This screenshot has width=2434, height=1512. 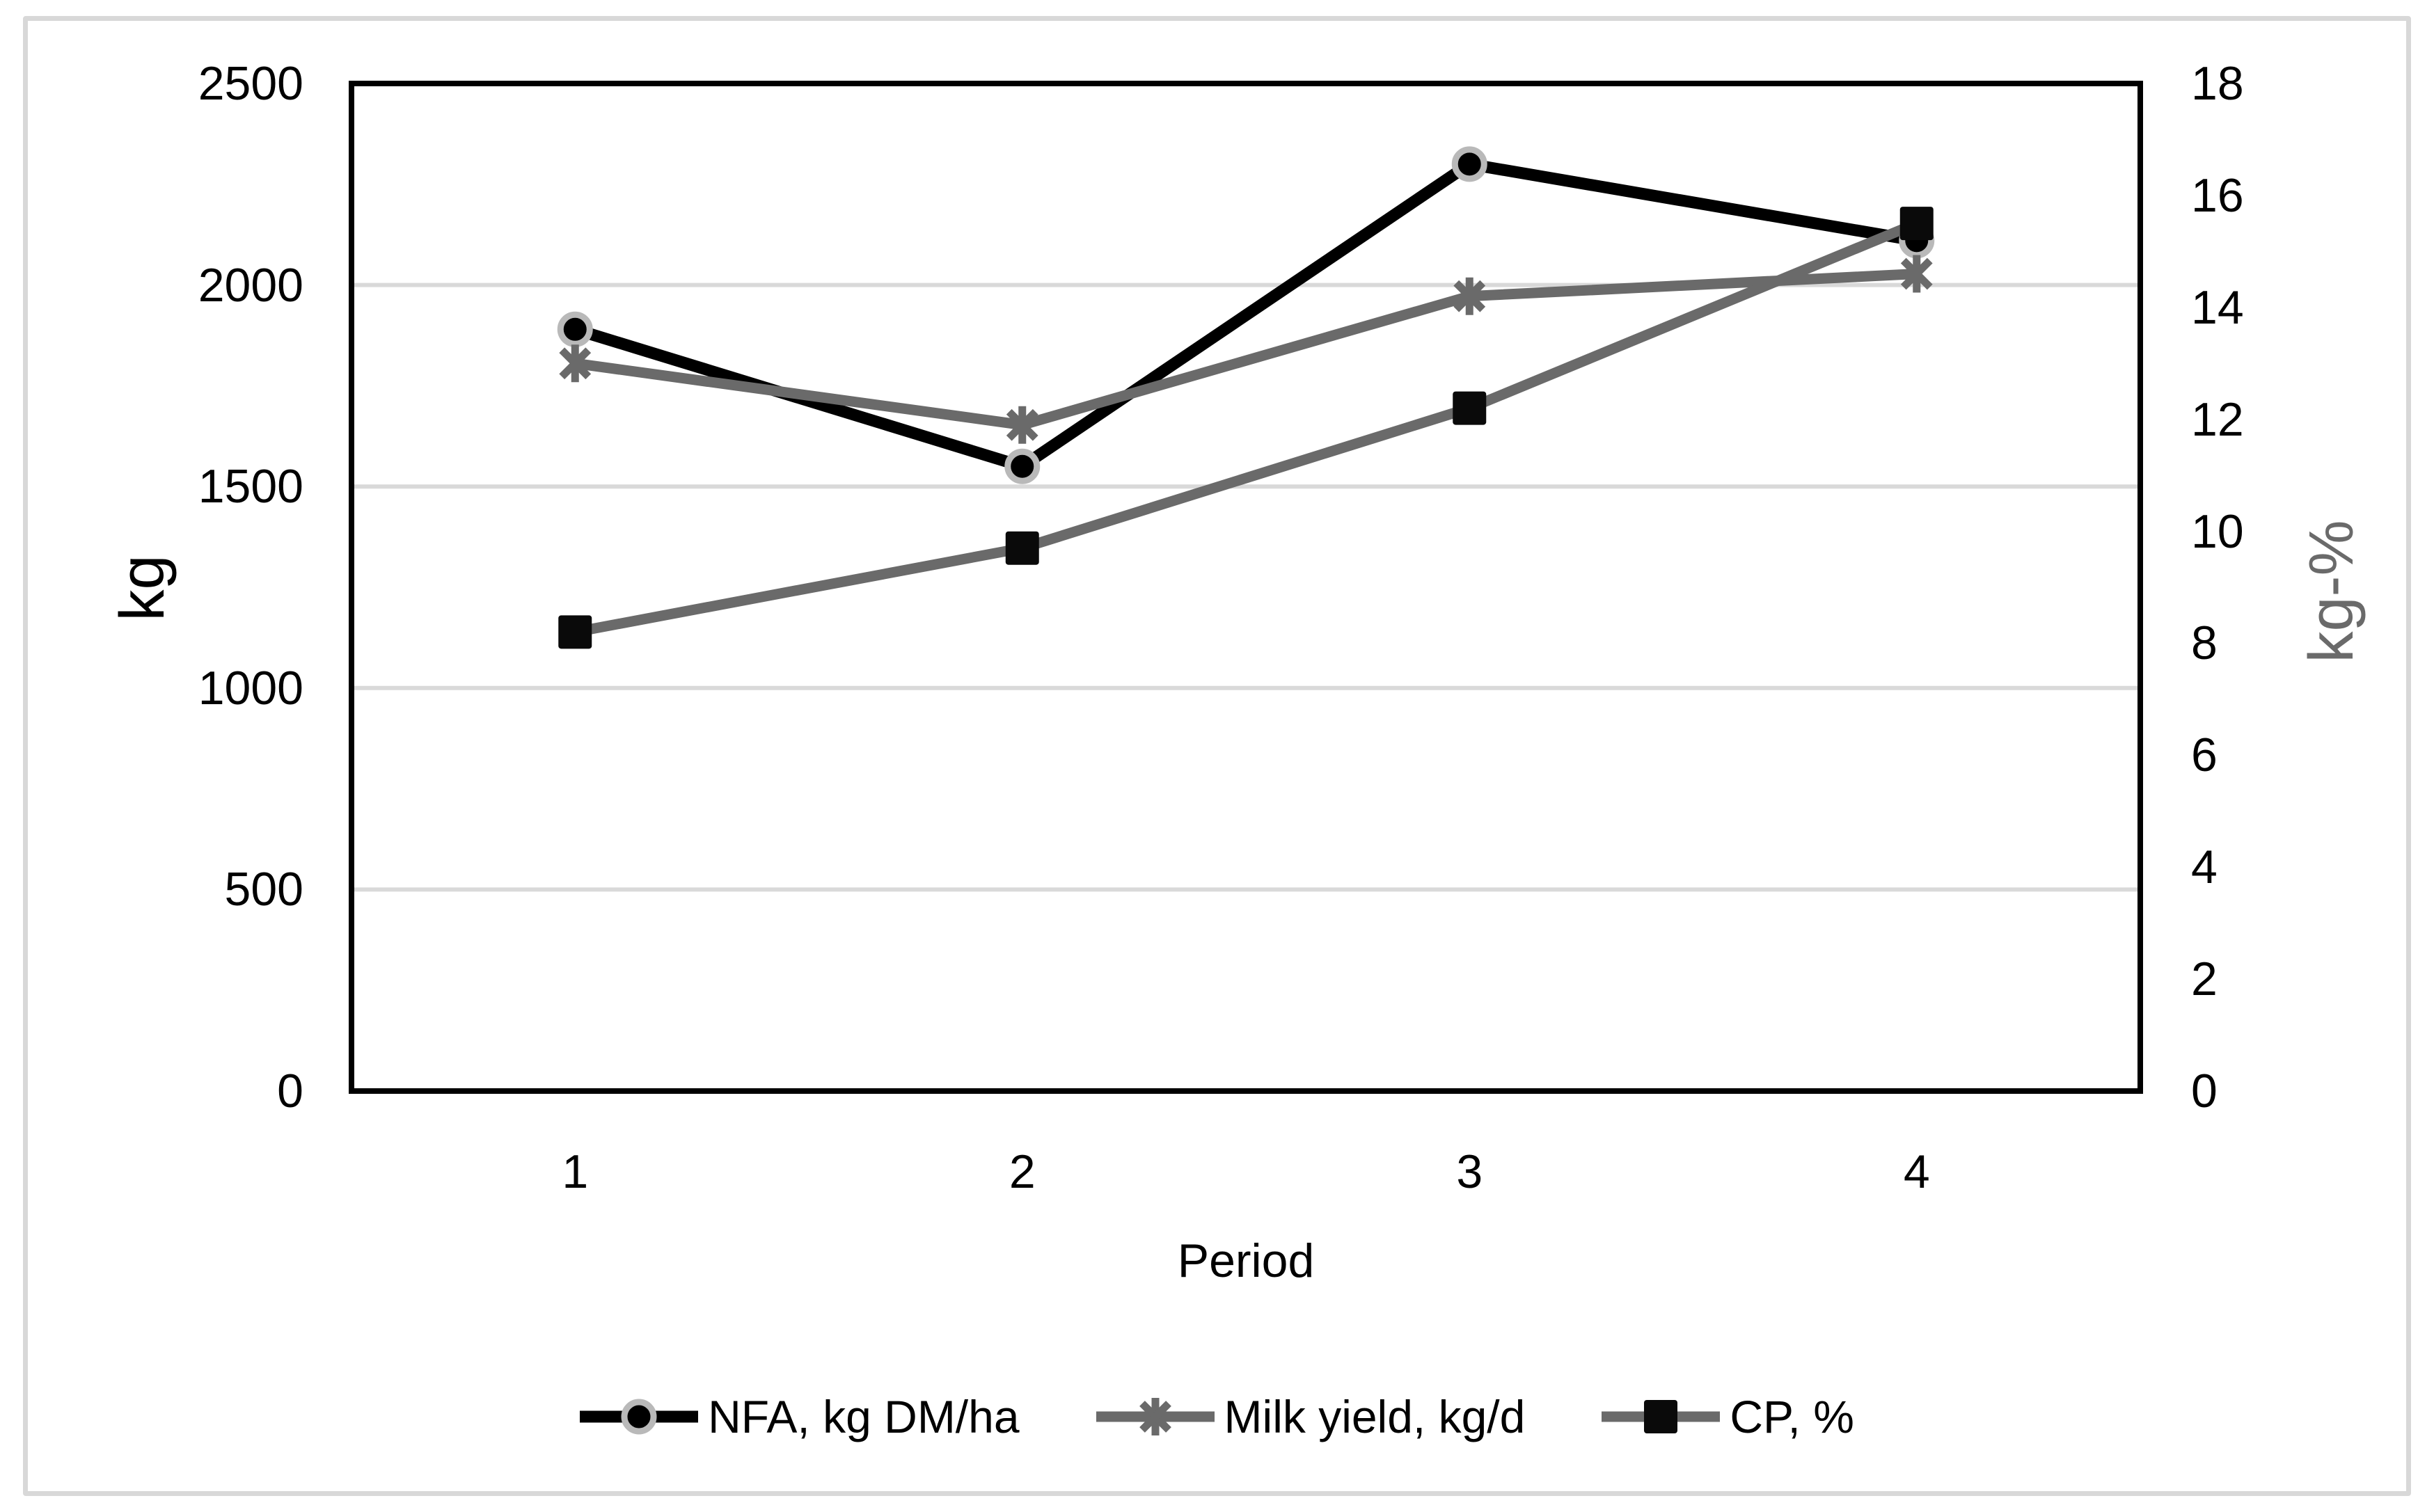 I want to click on legend: NFA, kg DM/ha Milk yield, kg/d CP, %, so click(x=1217, y=1417).